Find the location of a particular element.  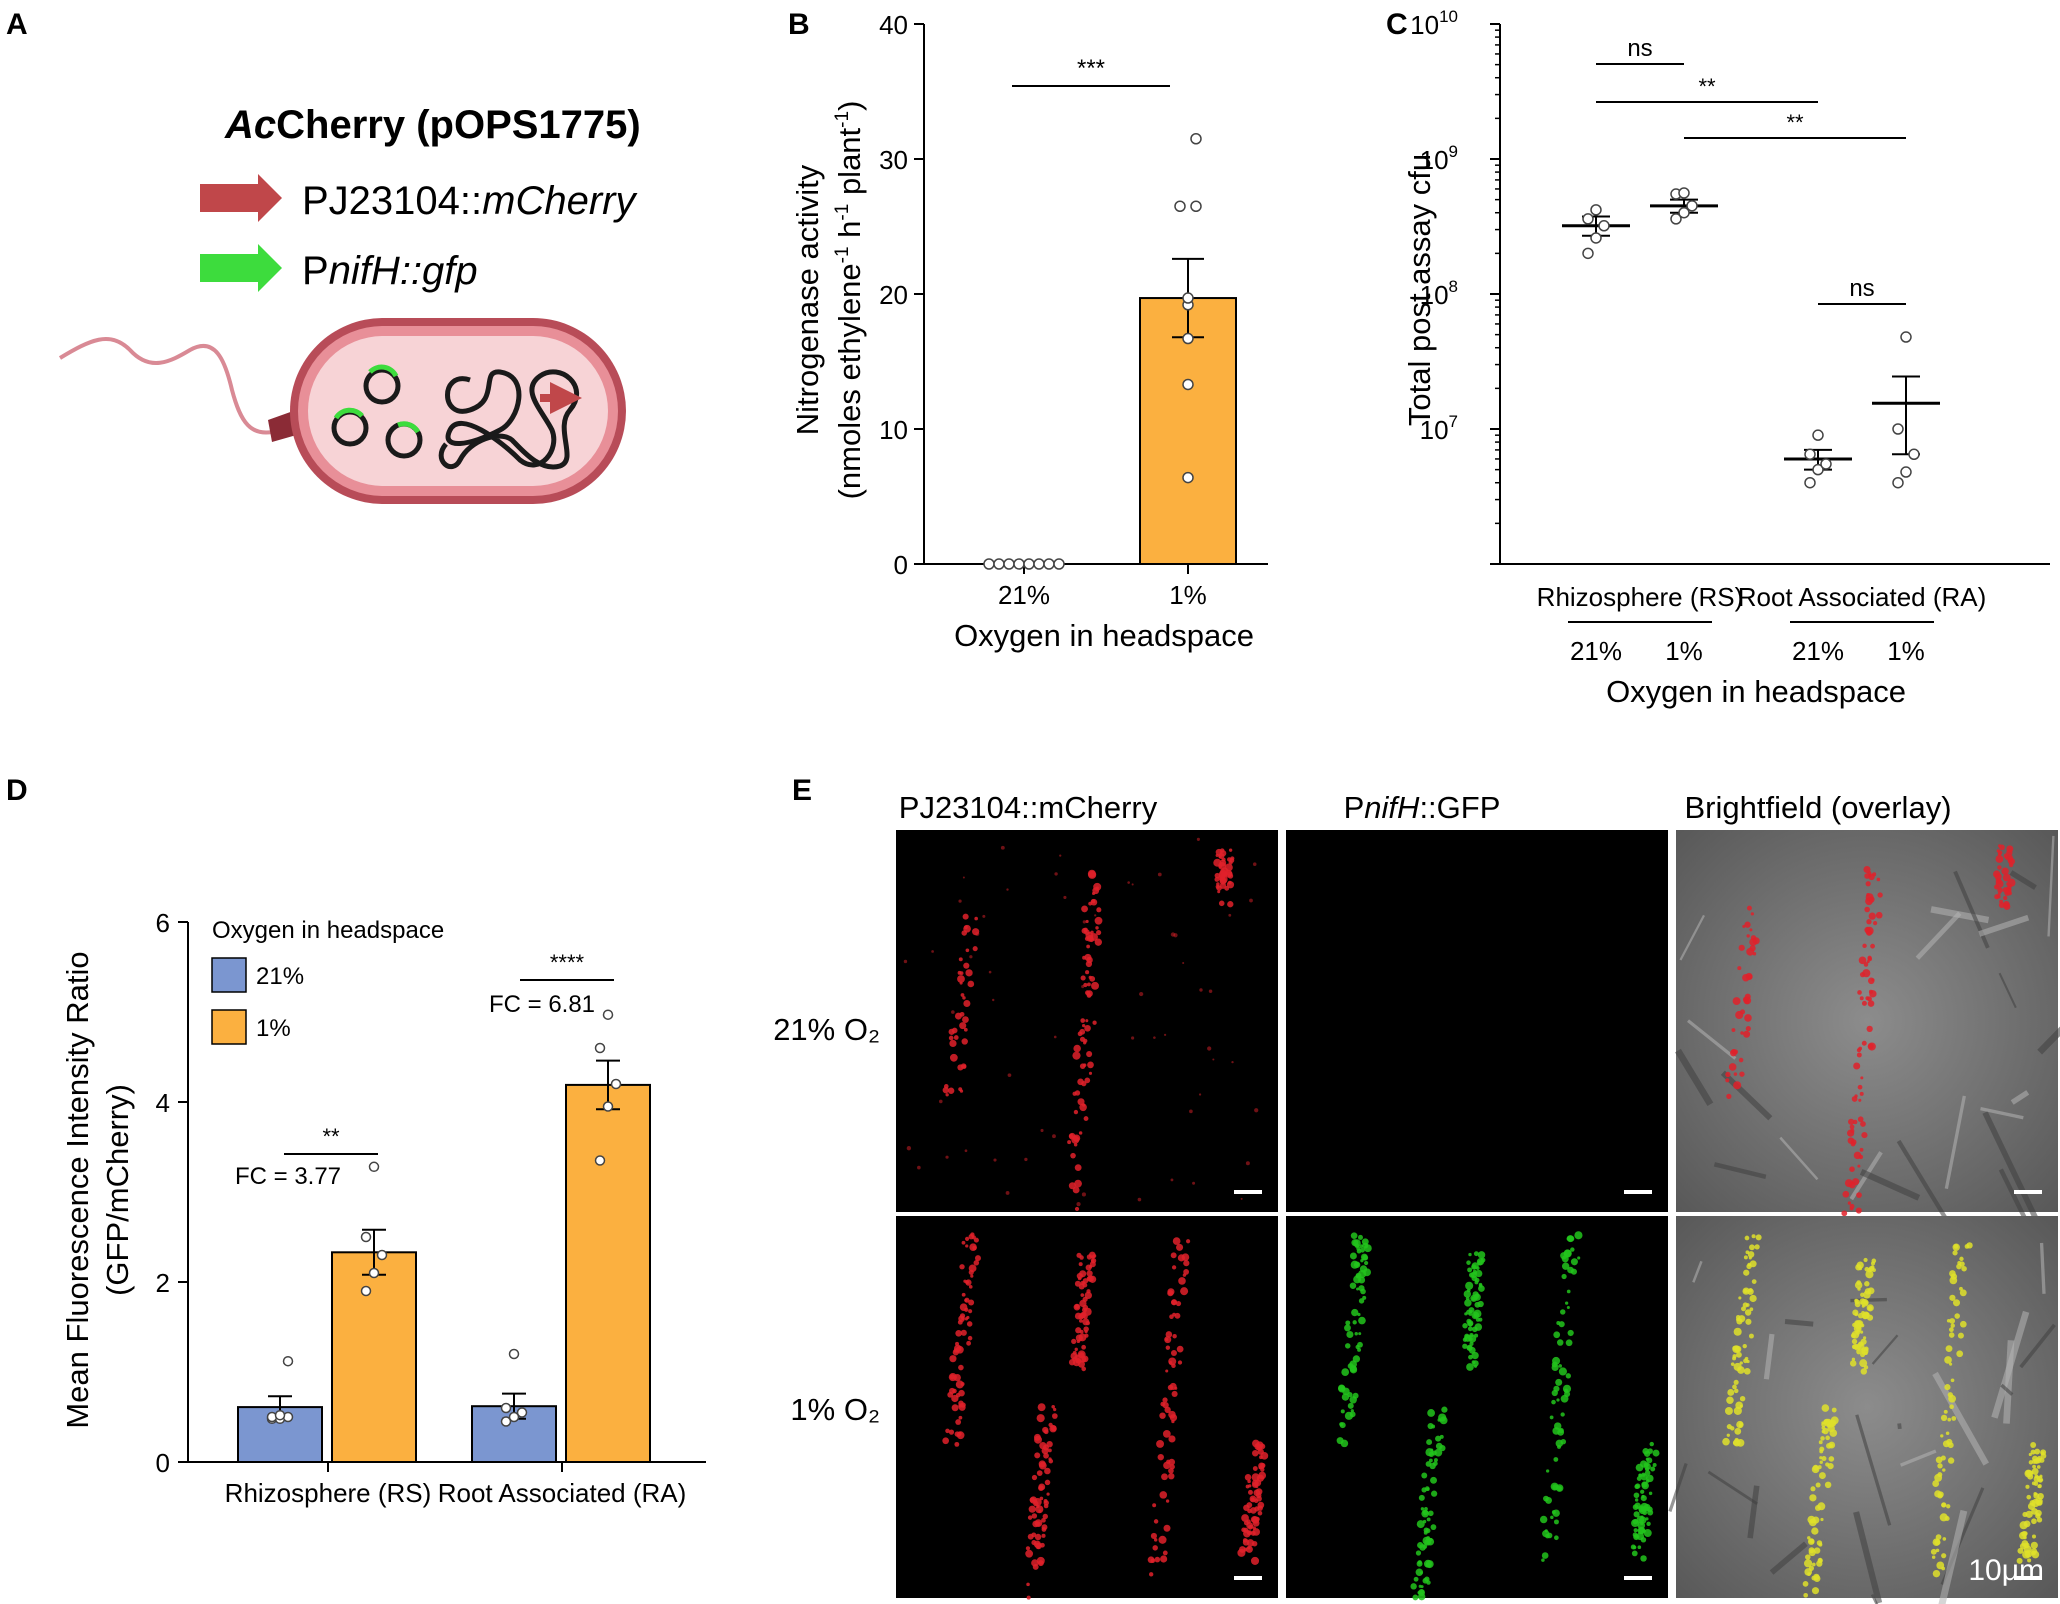

bar is located at coordinates (1188, 431).